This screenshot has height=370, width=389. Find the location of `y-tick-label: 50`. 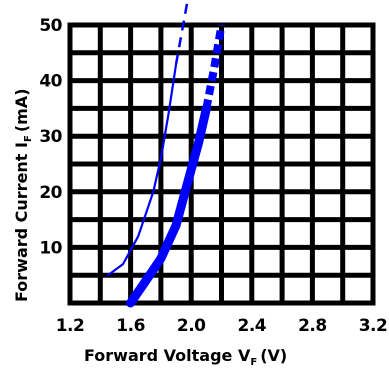

y-tick-label: 50 is located at coordinates (50, 26).